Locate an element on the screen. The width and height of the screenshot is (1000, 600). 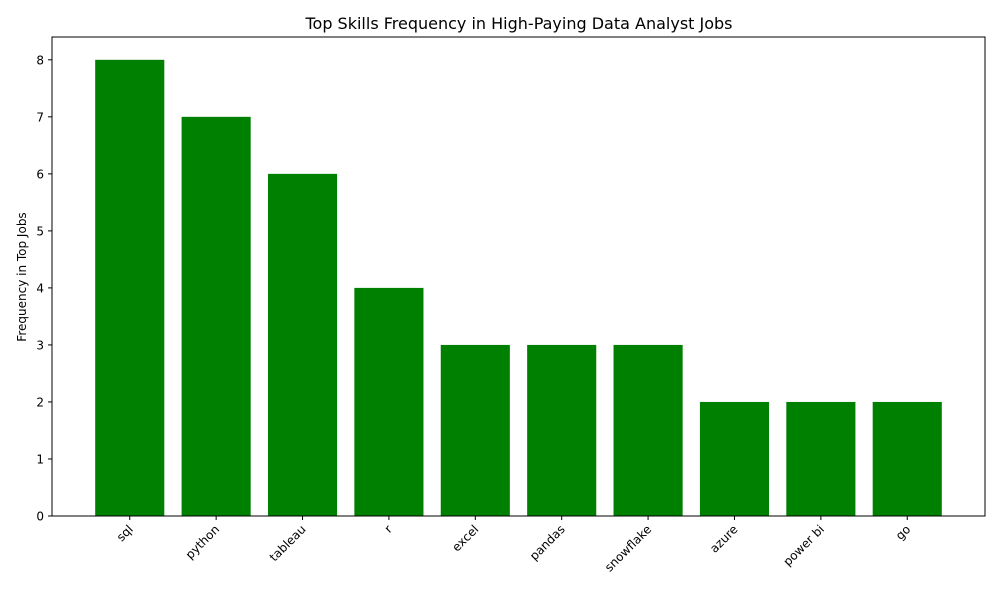
bar-go is located at coordinates (907, 458).